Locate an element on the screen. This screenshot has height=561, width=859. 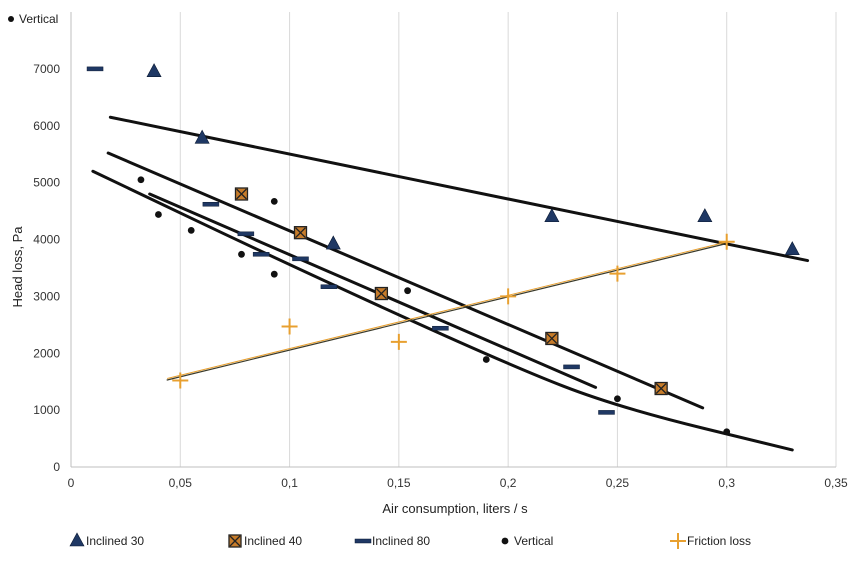
x-tick-label: 0,05 is located at coordinates (181, 483).